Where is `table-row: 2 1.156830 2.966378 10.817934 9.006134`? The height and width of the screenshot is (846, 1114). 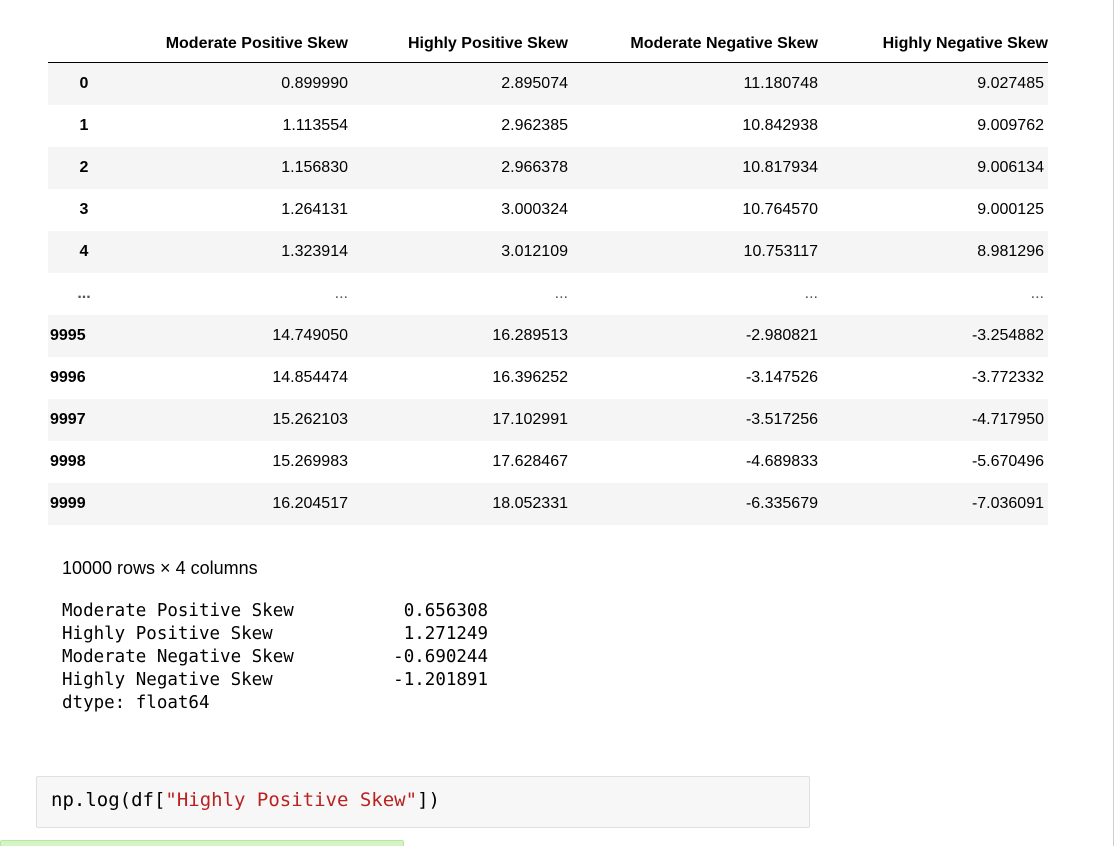 table-row: 2 1.156830 2.966378 10.817934 9.006134 is located at coordinates (548, 168).